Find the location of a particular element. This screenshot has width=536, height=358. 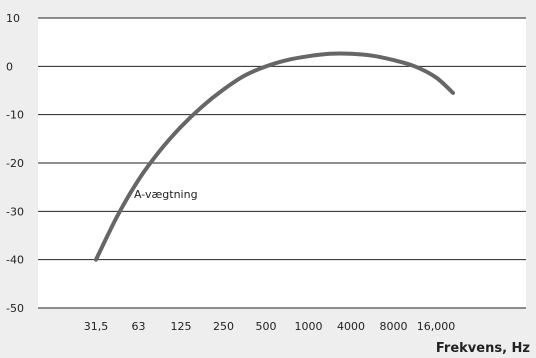

y-tick-label: 0 is located at coordinates (9, 66).